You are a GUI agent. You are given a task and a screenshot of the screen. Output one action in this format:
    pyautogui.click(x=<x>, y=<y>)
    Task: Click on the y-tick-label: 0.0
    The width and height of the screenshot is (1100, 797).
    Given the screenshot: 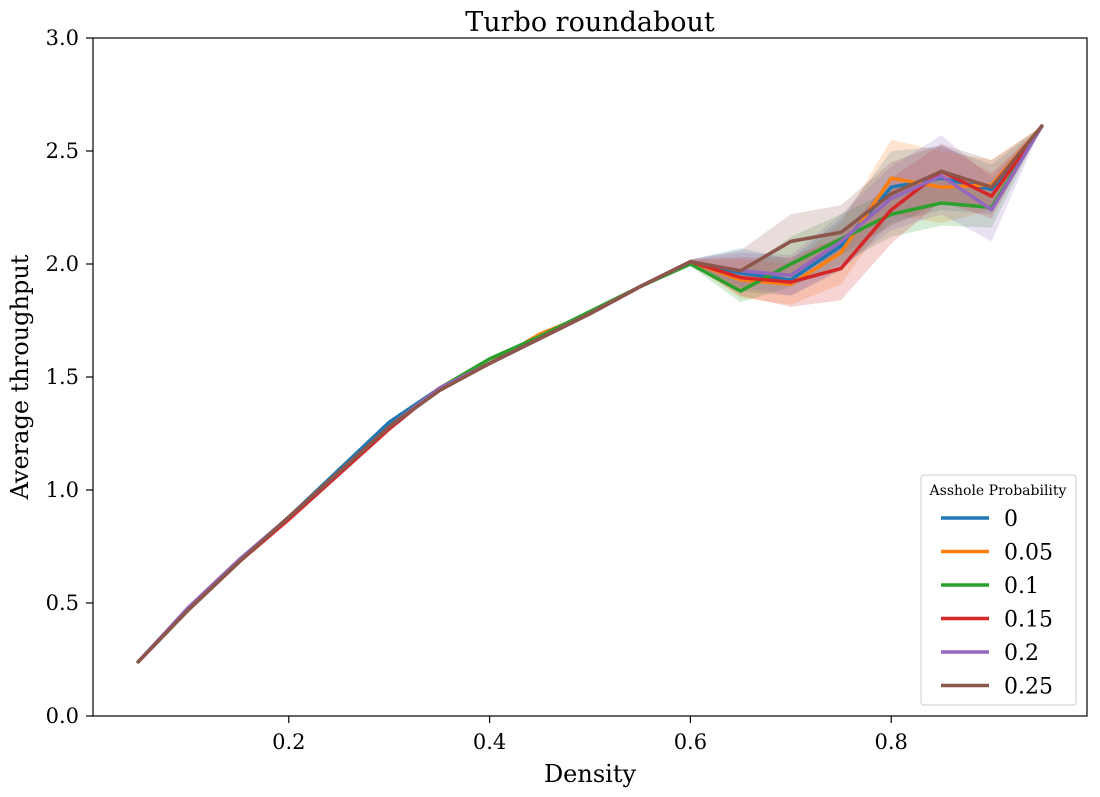 What is the action you would take?
    pyautogui.click(x=62, y=716)
    